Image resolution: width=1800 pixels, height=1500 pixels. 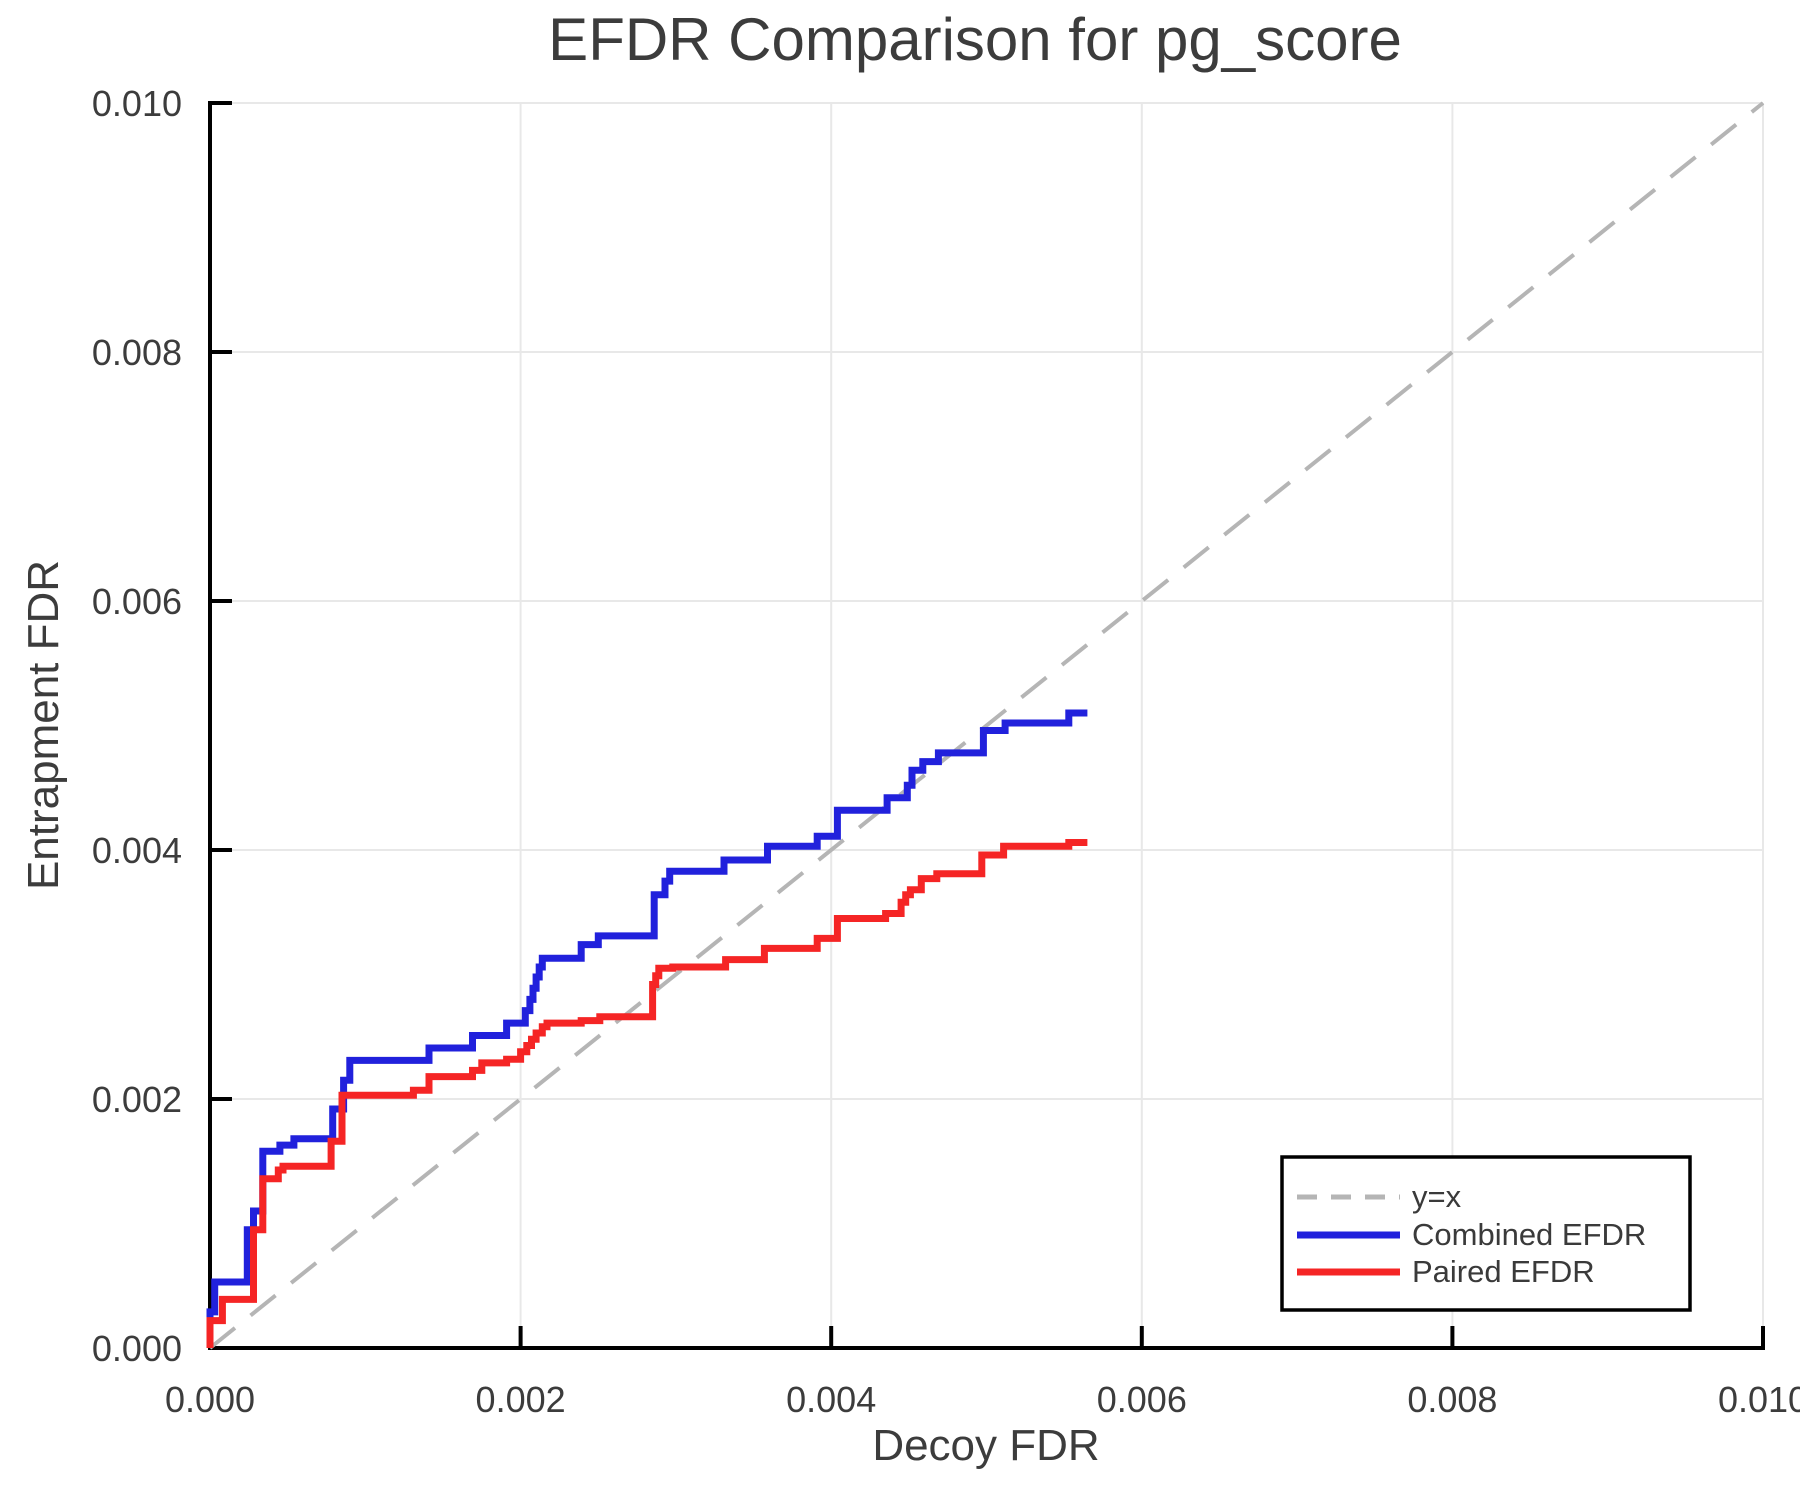 What do you see at coordinates (137, 103) in the screenshot?
I see `y-tick-label: 0.010` at bounding box center [137, 103].